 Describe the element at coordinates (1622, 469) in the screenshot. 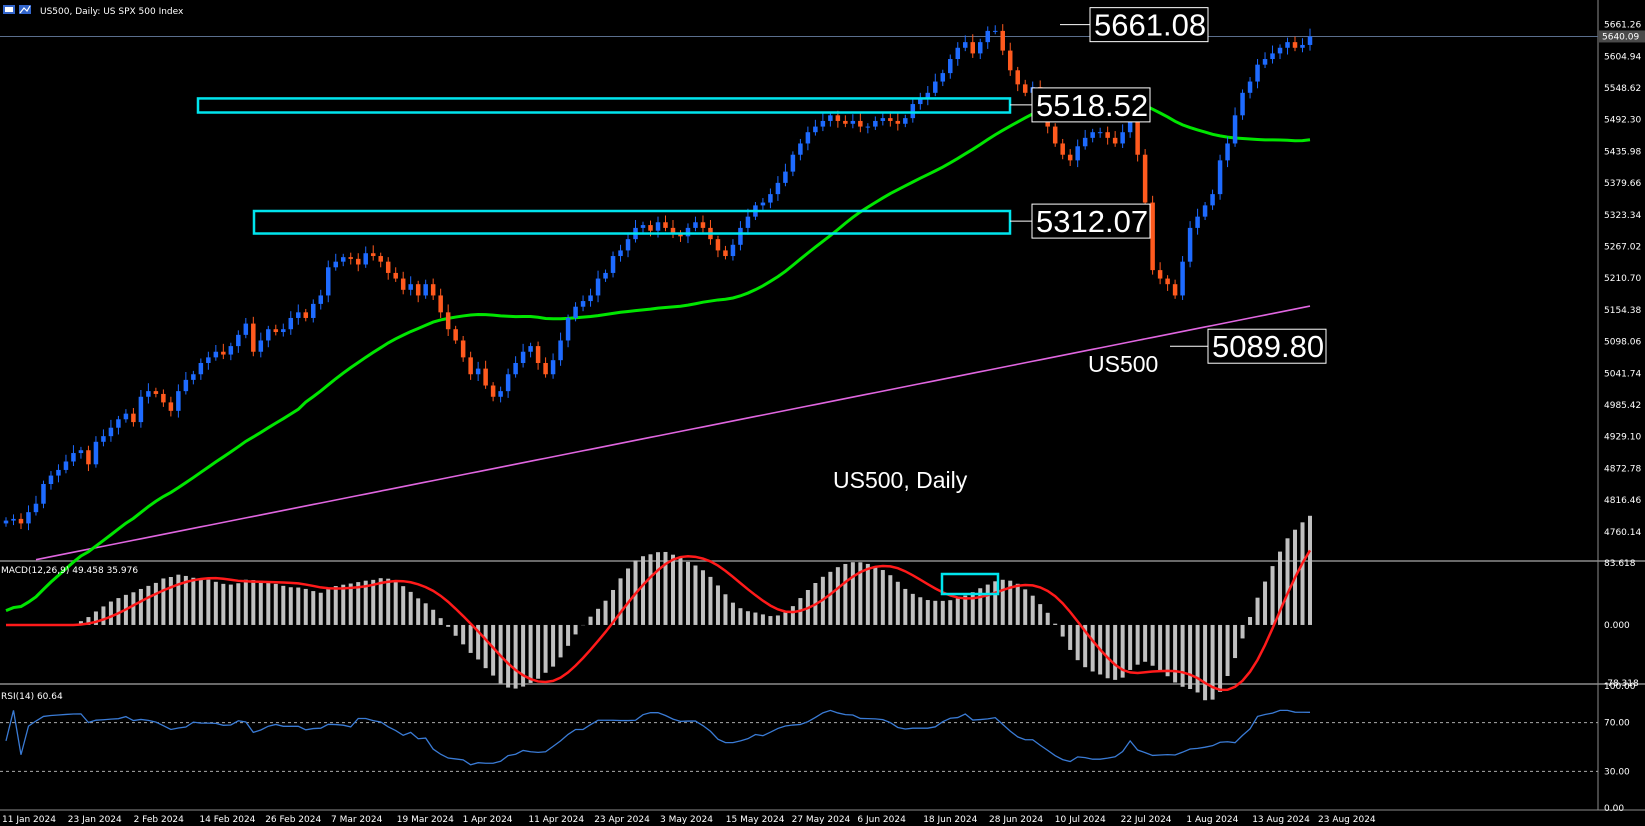

I see `price-tick-label: 4872.78` at that location.